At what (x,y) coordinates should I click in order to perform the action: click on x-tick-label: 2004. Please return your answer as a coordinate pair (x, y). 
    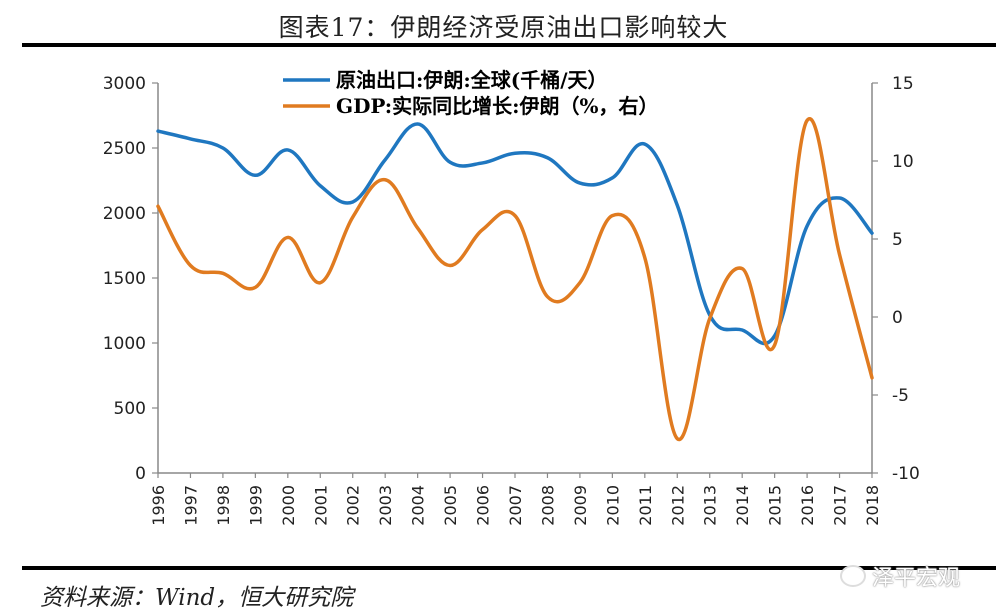
    Looking at the image, I should click on (418, 505).